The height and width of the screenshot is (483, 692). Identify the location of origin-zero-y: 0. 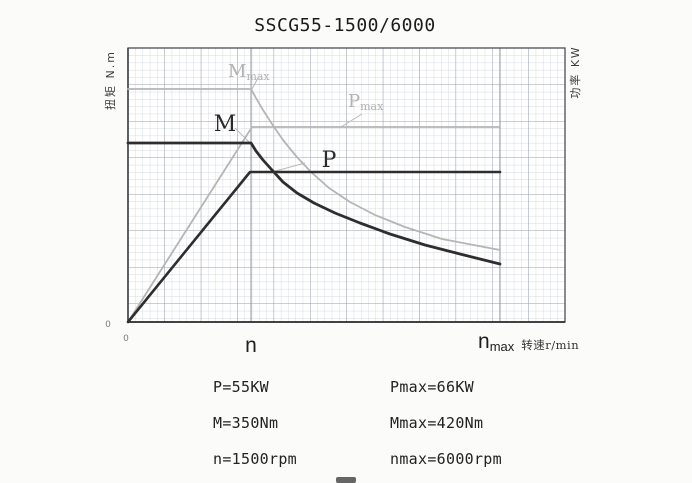
(108, 325).